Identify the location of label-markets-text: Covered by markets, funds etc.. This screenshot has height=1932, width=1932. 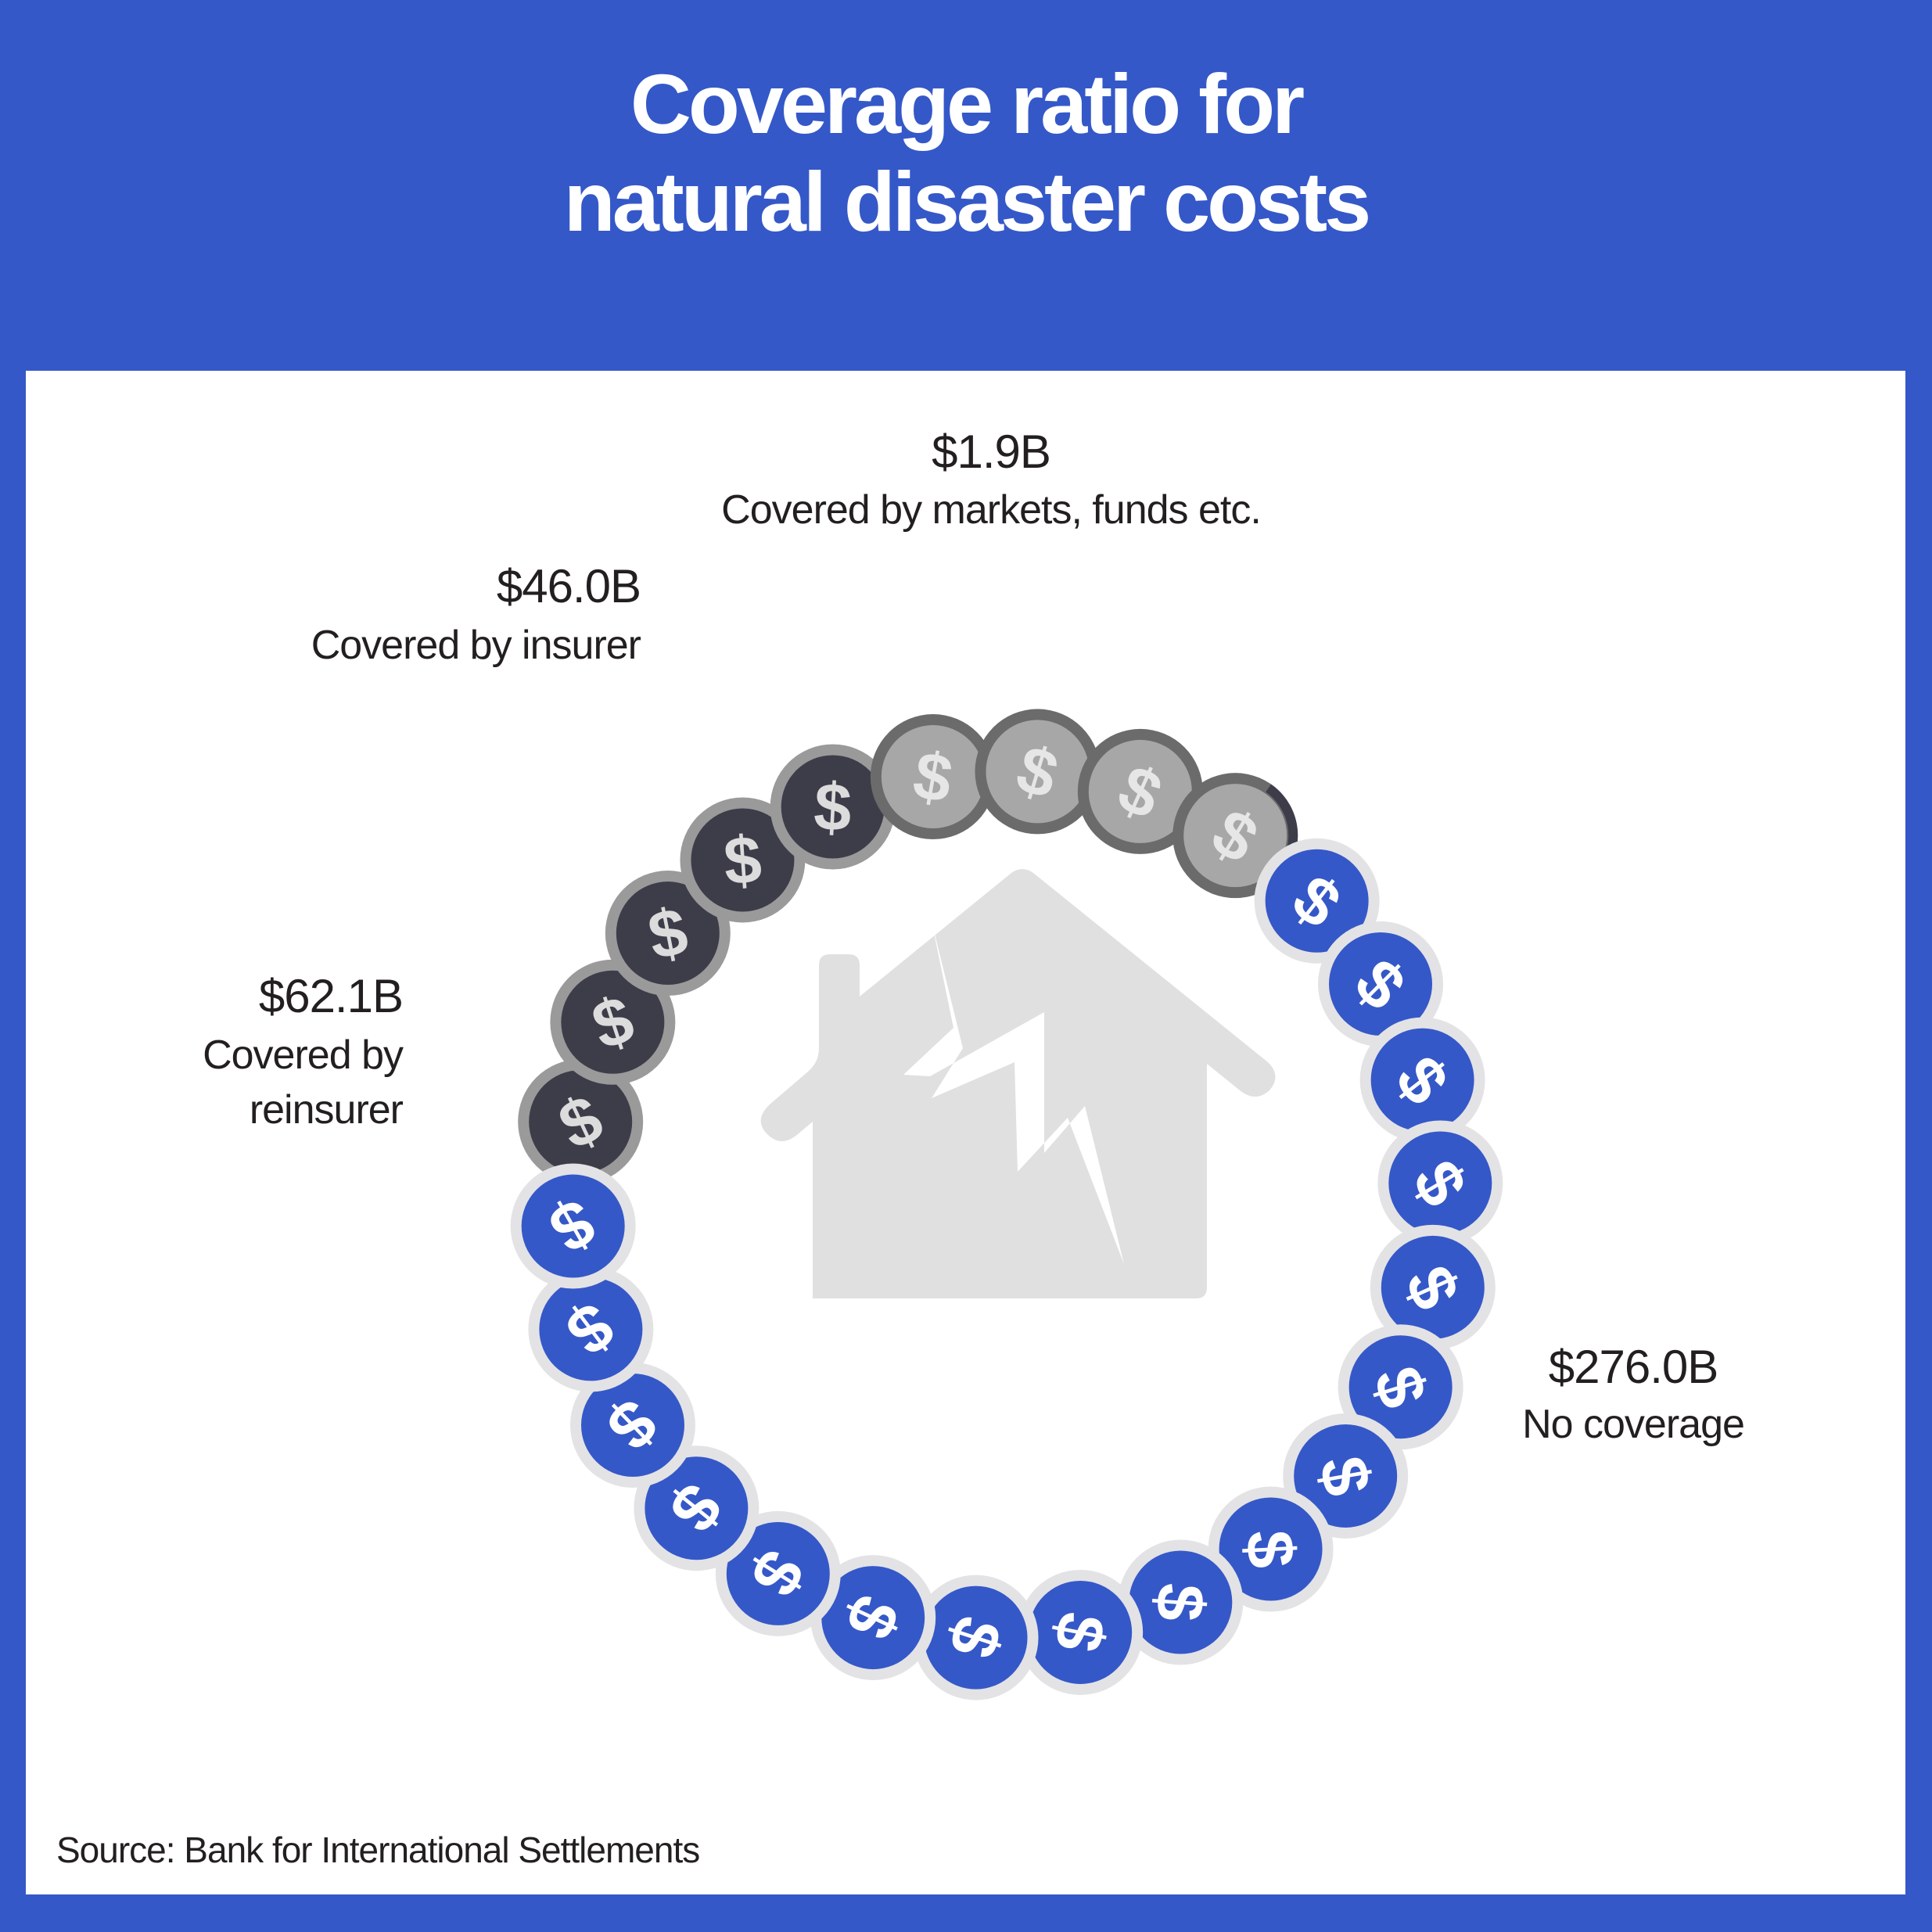
(991, 510).